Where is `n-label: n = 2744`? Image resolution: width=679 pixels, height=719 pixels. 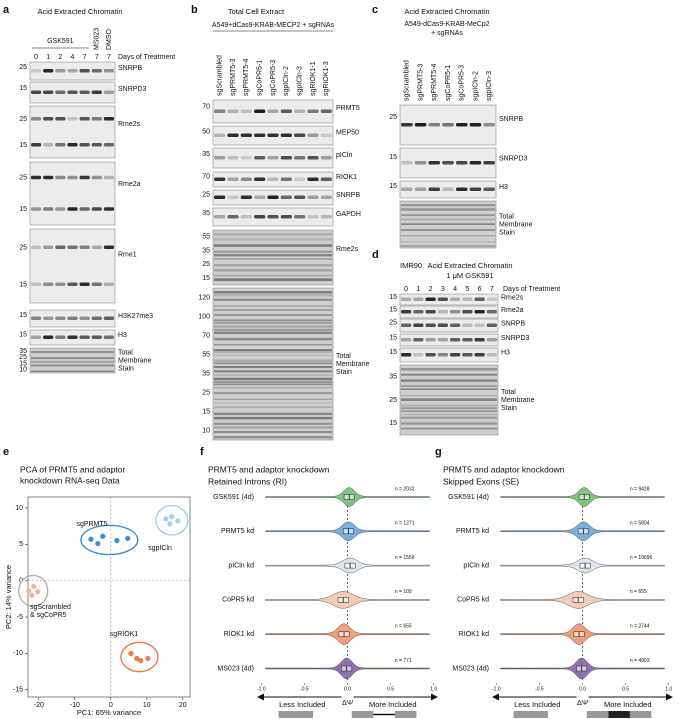 n-label: n = 2744 is located at coordinates (640, 627).